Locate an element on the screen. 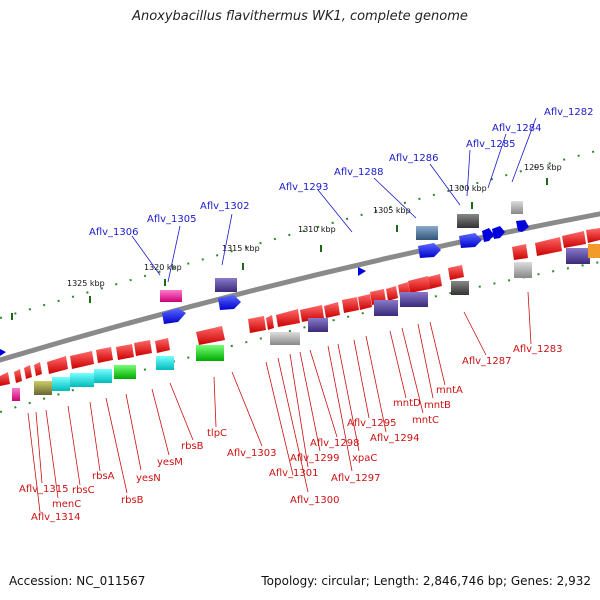 This screenshot has width=600, height=600. scale-tick-label: 1305 kbp is located at coordinates (392, 210).